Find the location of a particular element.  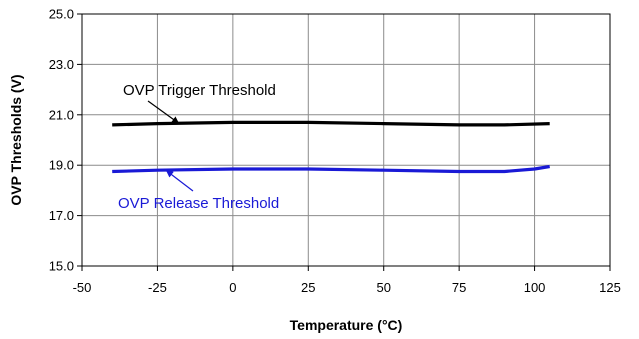

y-tick-label: 15.0 is located at coordinates (61, 266).